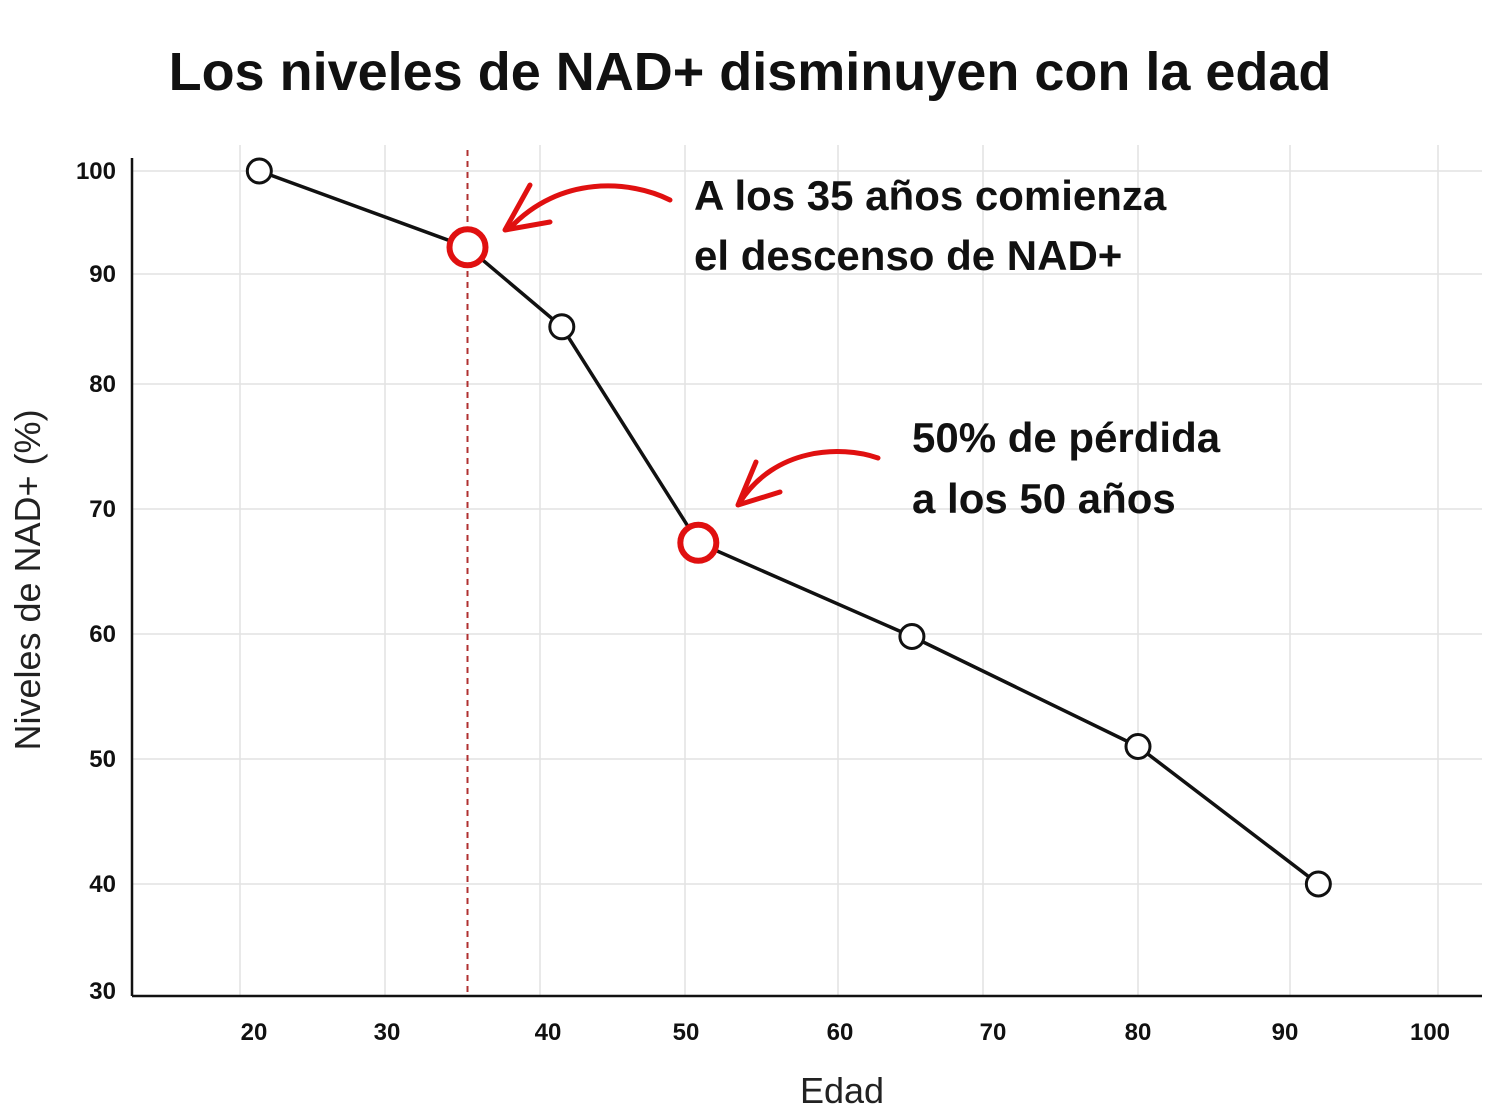 The width and height of the screenshot is (1500, 1120). What do you see at coordinates (102, 634) in the screenshot?
I see `y-tick-label: 60` at bounding box center [102, 634].